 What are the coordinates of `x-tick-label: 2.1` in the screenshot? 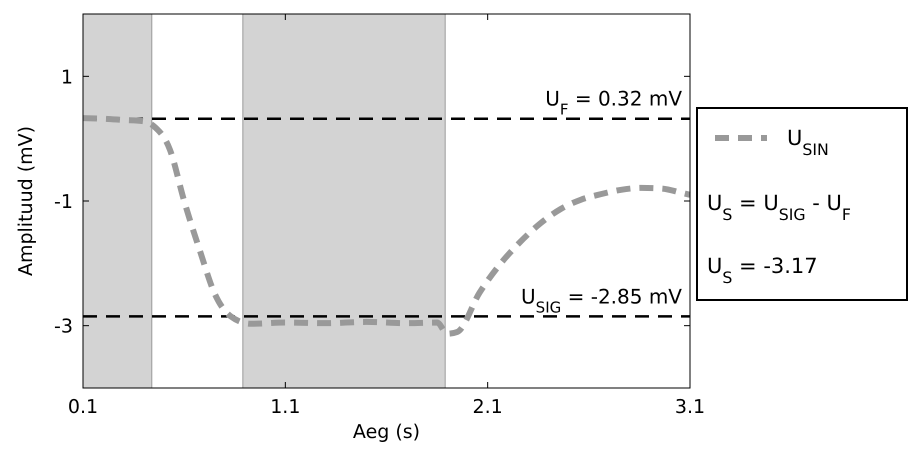 It's located at (487, 407).